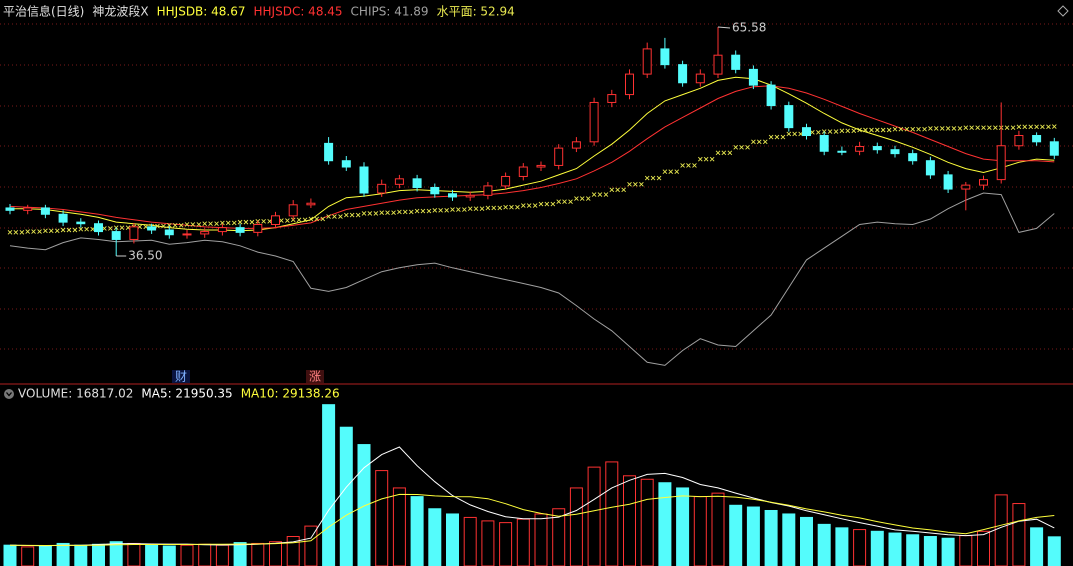 Image resolution: width=1073 pixels, height=566 pixels. Describe the element at coordinates (9, 394) in the screenshot. I see `volume-menu-icon` at that location.